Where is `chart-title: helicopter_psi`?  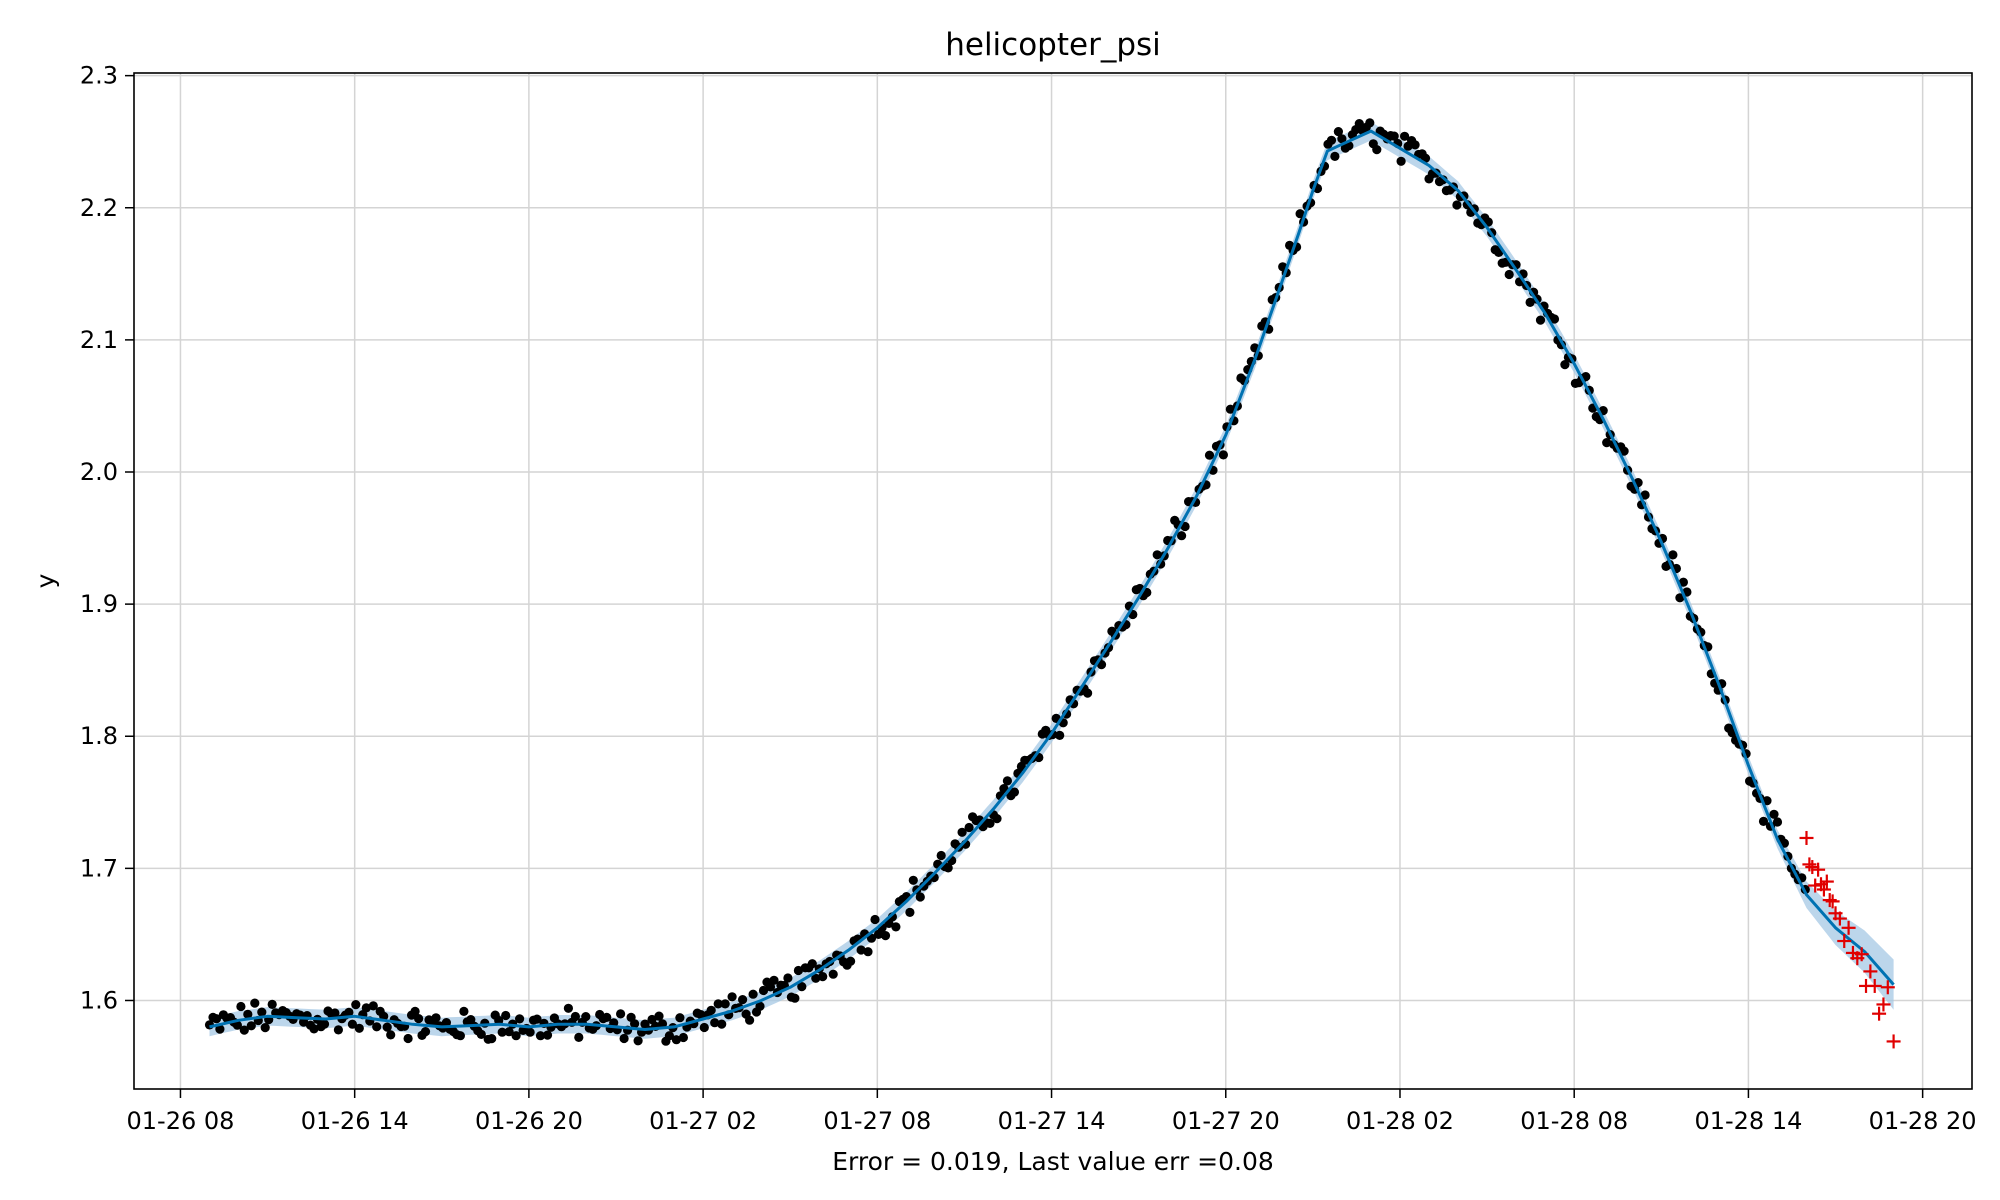
chart-title: helicopter_psi is located at coordinates (1053, 45).